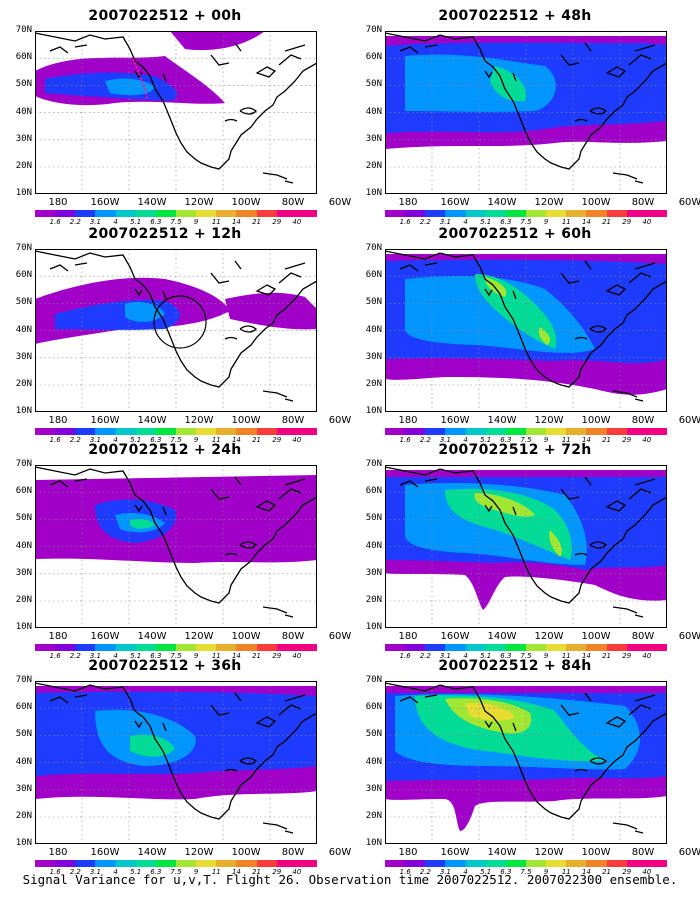 This screenshot has width=700, height=900. What do you see at coordinates (515, 234) in the screenshot?
I see `panel-title: 2007022512 + 60h` at bounding box center [515, 234].